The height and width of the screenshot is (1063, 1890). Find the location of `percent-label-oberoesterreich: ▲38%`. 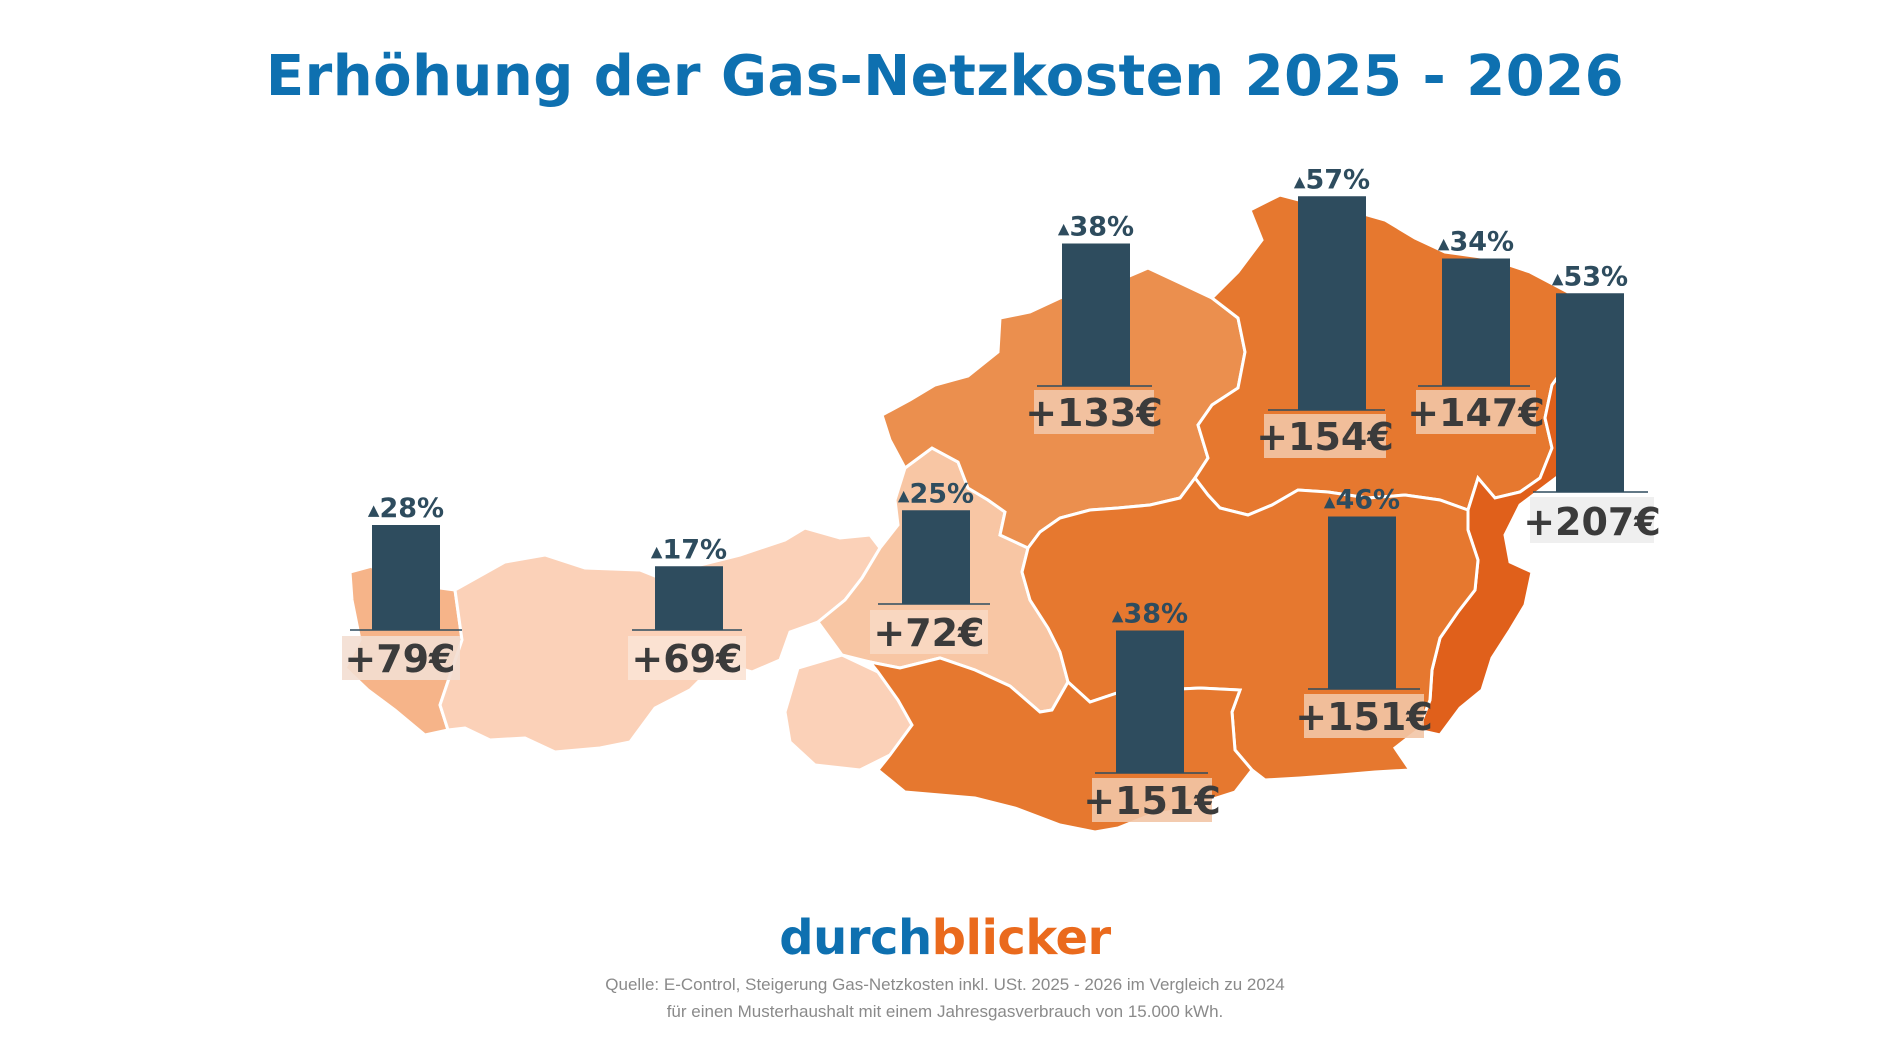

percent-label-oberoesterreich: ▲38% is located at coordinates (1096, 227).